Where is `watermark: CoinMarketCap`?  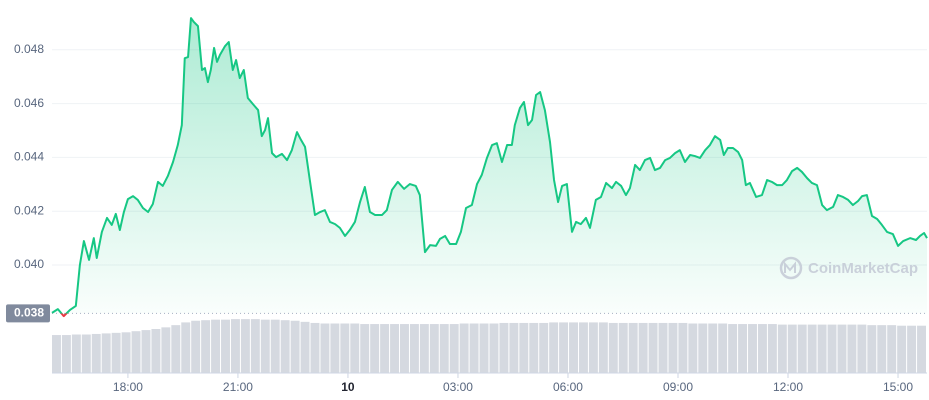
watermark: CoinMarketCap is located at coordinates (848, 268).